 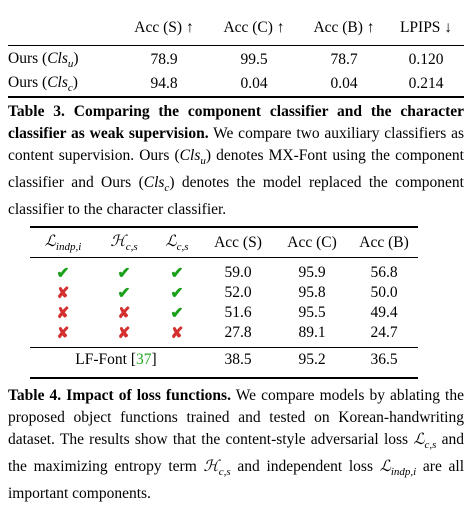 What do you see at coordinates (384, 332) in the screenshot?
I see `table4-cell: 24.7` at bounding box center [384, 332].